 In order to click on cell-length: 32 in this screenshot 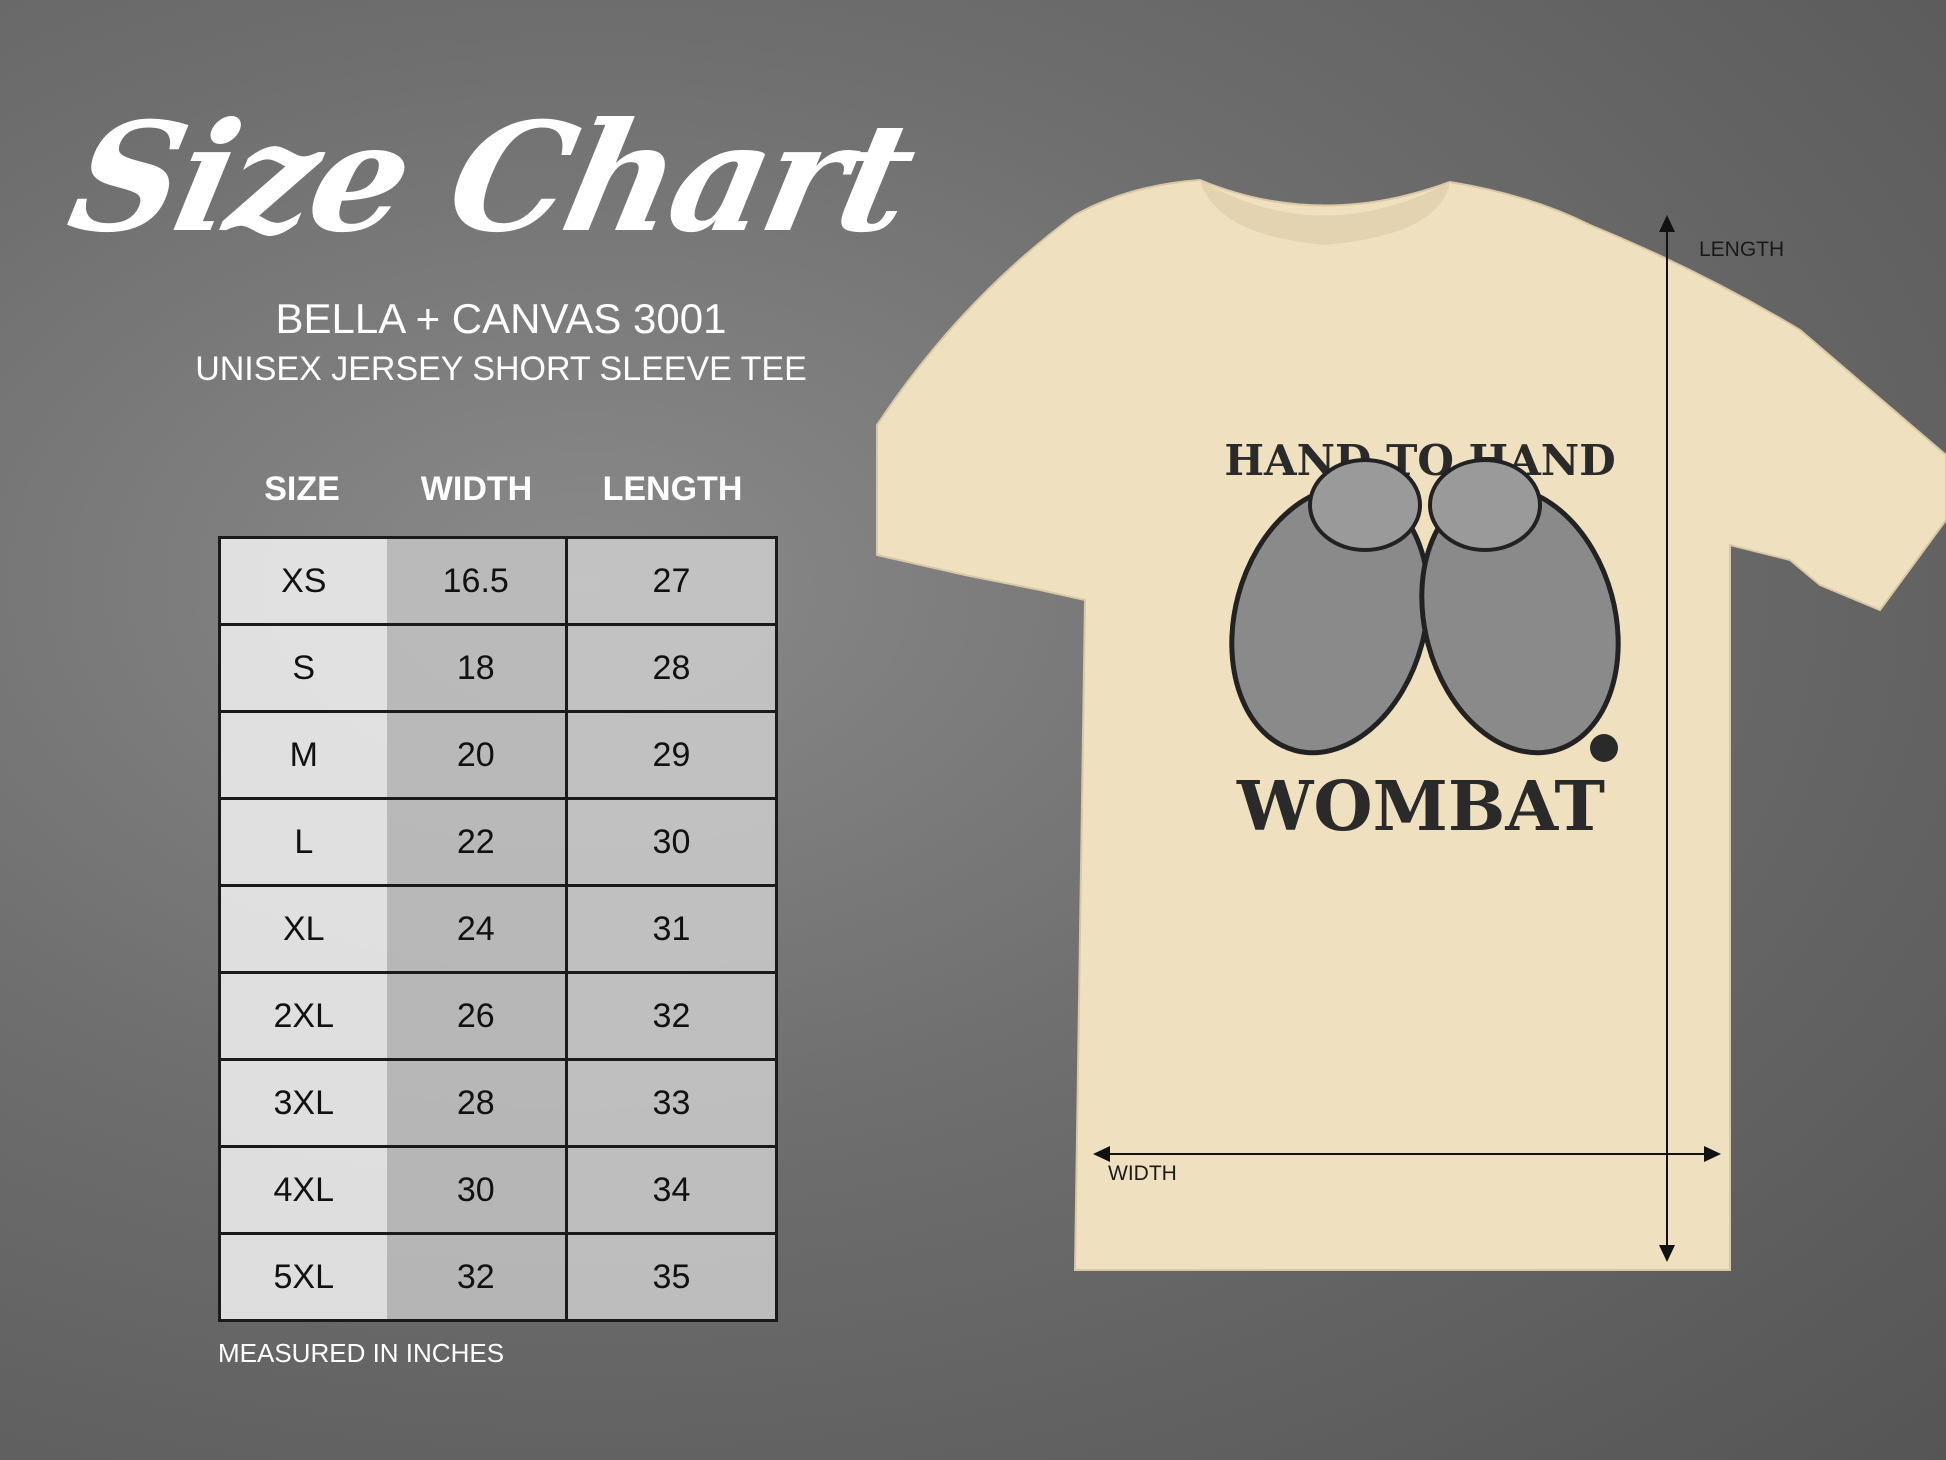, I will do `click(671, 1016)`.